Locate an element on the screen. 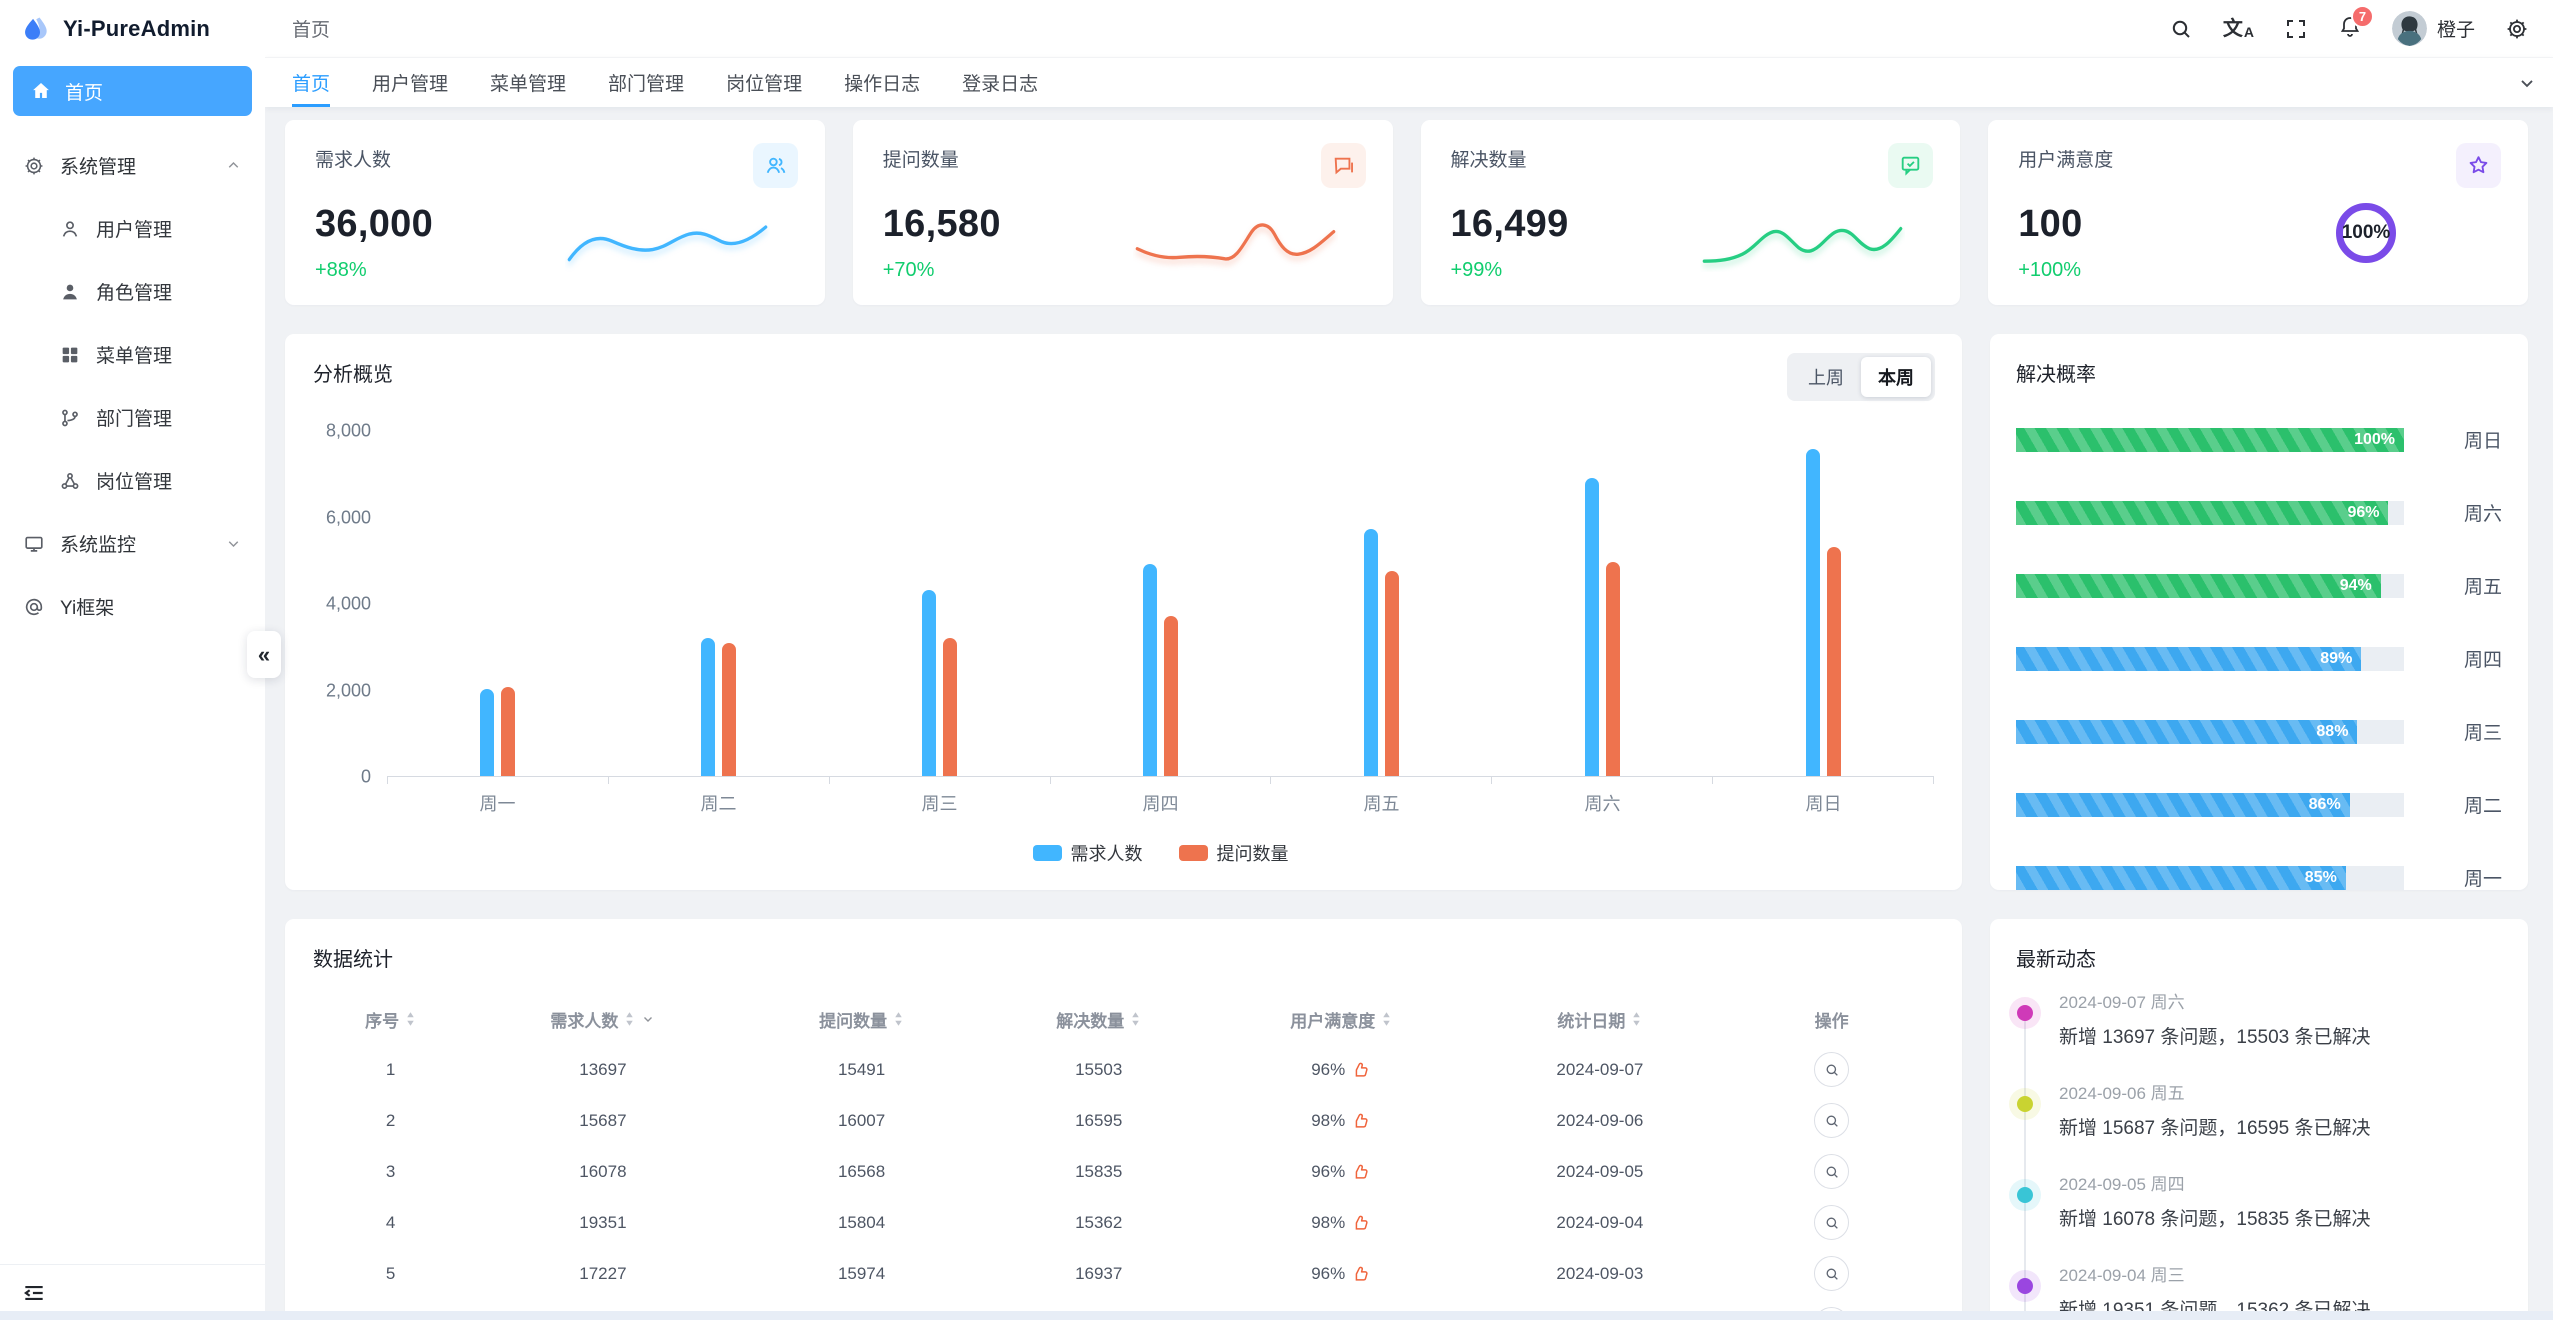  bar-group-周六 is located at coordinates (1602, 627).